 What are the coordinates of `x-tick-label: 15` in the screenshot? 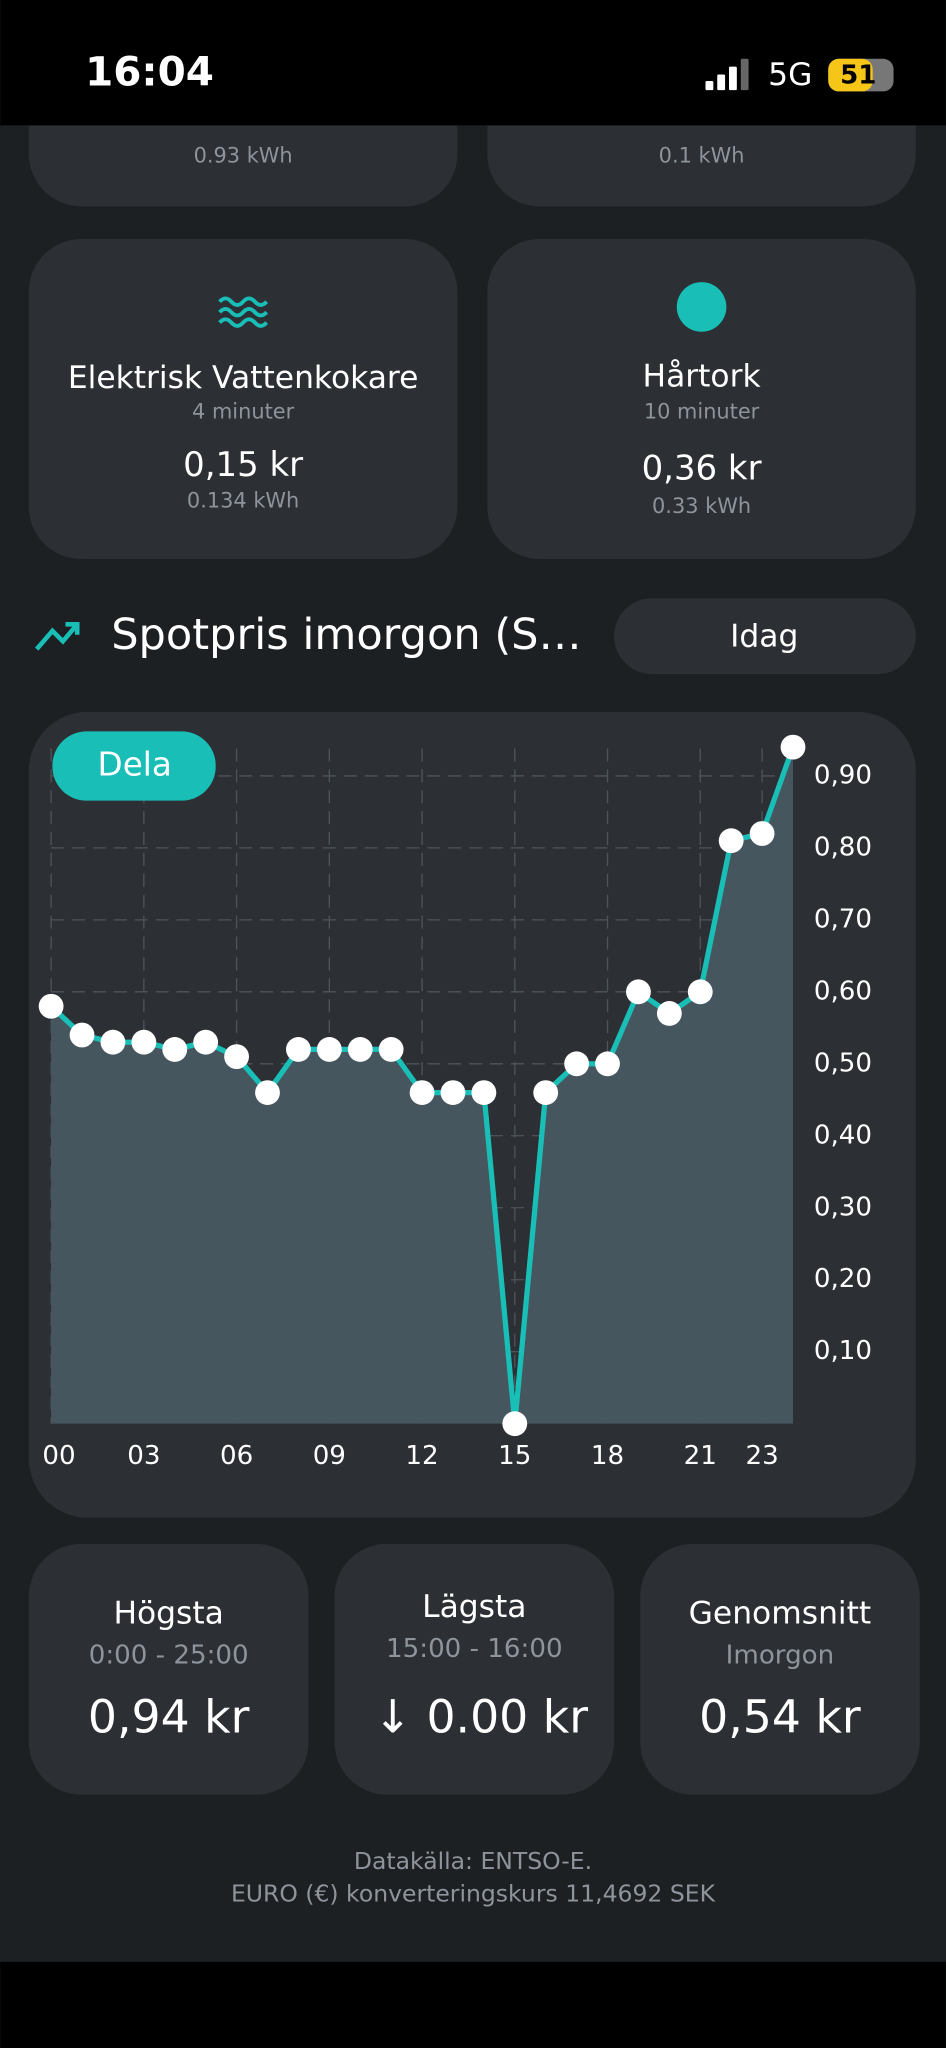 It's located at (514, 1456).